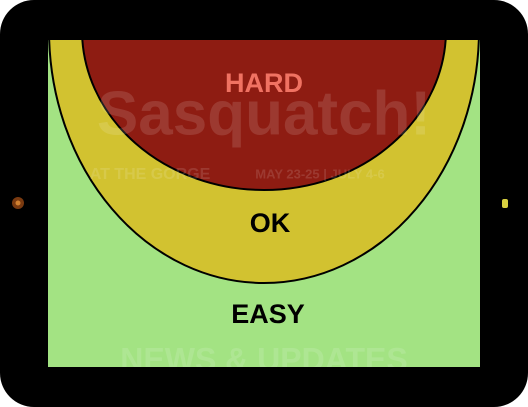  What do you see at coordinates (18, 203) in the screenshot?
I see `camera-lens` at bounding box center [18, 203].